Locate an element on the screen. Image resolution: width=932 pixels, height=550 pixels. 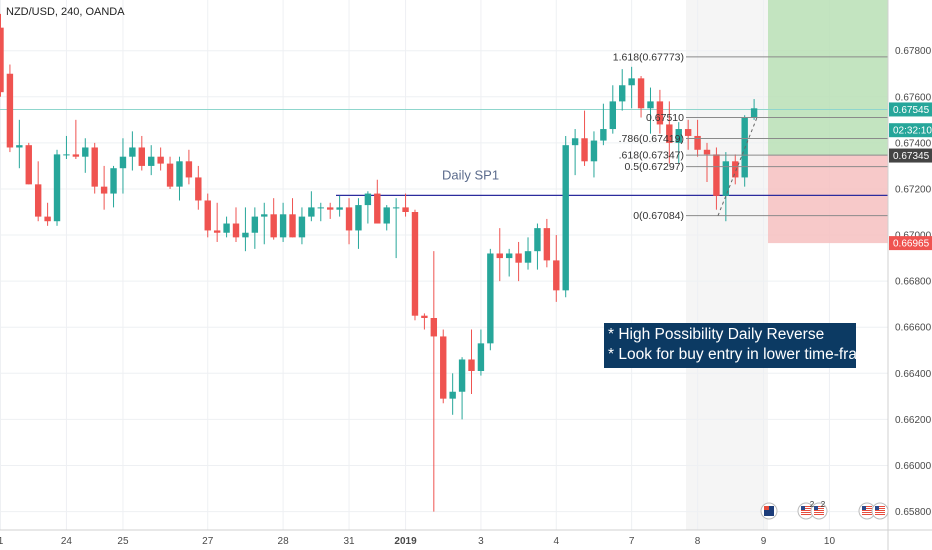
y-tick-label: 0.67400 is located at coordinates (913, 143).